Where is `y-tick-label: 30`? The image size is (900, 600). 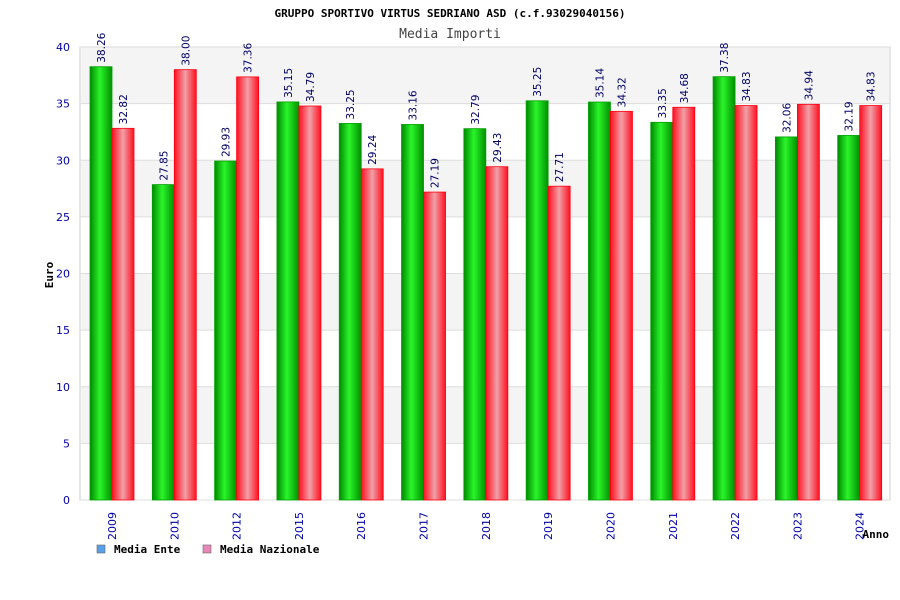
y-tick-label: 30 is located at coordinates (63, 160).